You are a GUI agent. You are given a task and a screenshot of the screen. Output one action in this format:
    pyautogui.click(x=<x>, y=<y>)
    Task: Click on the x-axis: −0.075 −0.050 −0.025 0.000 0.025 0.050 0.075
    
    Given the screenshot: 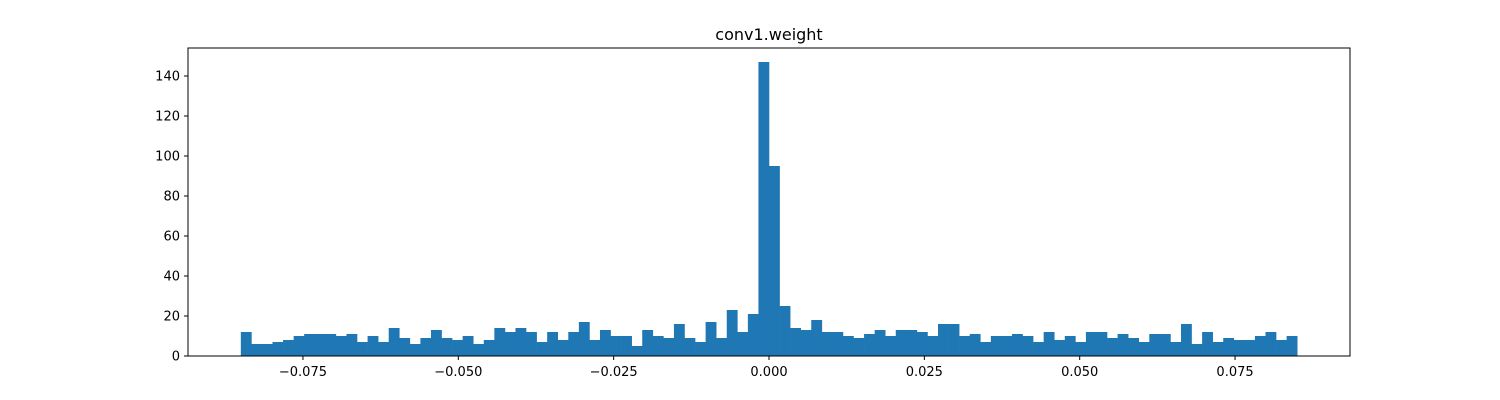 What is the action you would take?
    pyautogui.click(x=766, y=368)
    